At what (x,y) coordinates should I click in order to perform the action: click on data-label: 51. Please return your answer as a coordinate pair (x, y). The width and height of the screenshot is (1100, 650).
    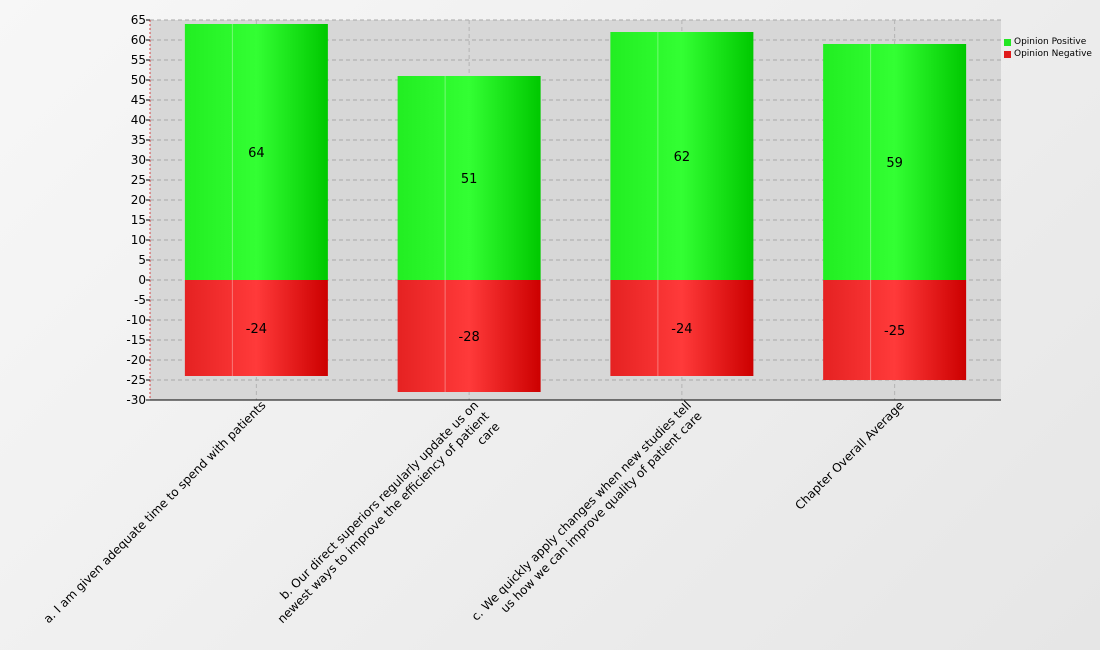
    Looking at the image, I should click on (469, 179).